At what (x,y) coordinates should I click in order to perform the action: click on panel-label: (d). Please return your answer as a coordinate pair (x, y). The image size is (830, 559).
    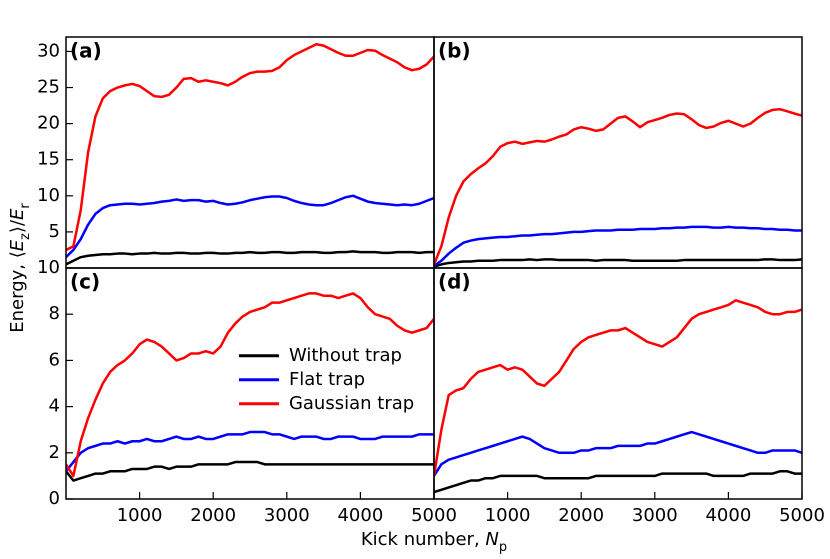
    Looking at the image, I should click on (454, 282).